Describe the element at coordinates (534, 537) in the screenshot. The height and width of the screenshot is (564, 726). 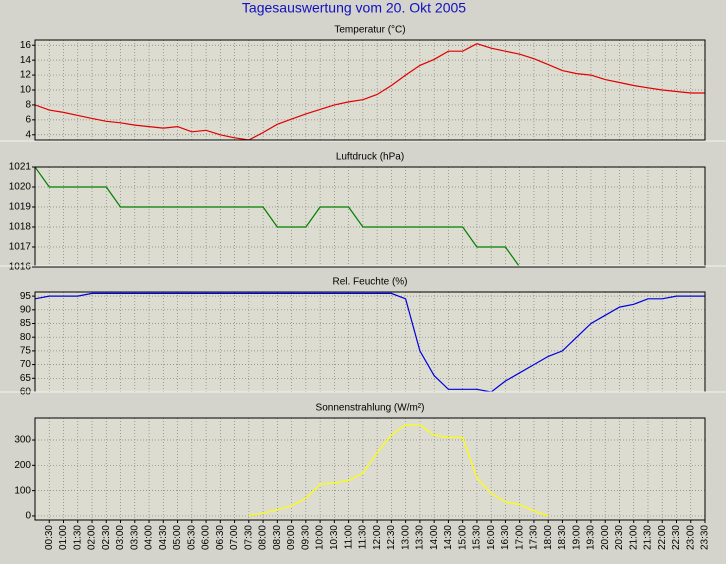
I see `x-tick-label: 17:30` at that location.